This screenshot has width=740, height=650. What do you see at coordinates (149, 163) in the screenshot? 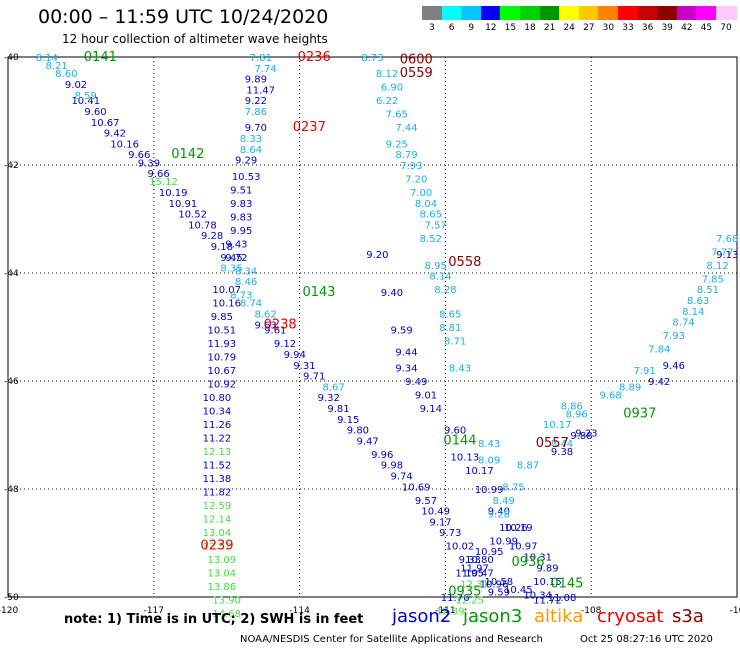
I see `data-point-label: 9.39` at bounding box center [149, 163].